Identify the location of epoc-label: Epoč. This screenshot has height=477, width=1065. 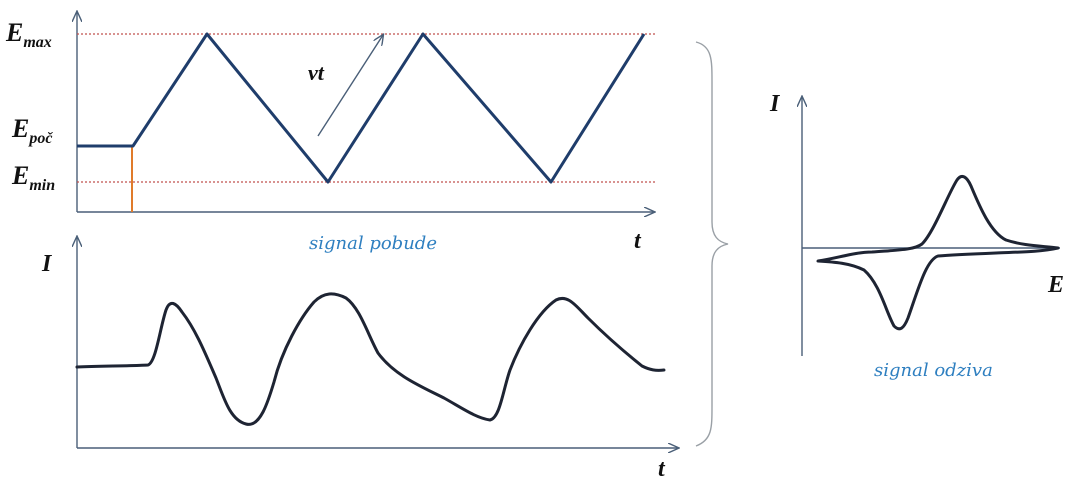
(32, 130).